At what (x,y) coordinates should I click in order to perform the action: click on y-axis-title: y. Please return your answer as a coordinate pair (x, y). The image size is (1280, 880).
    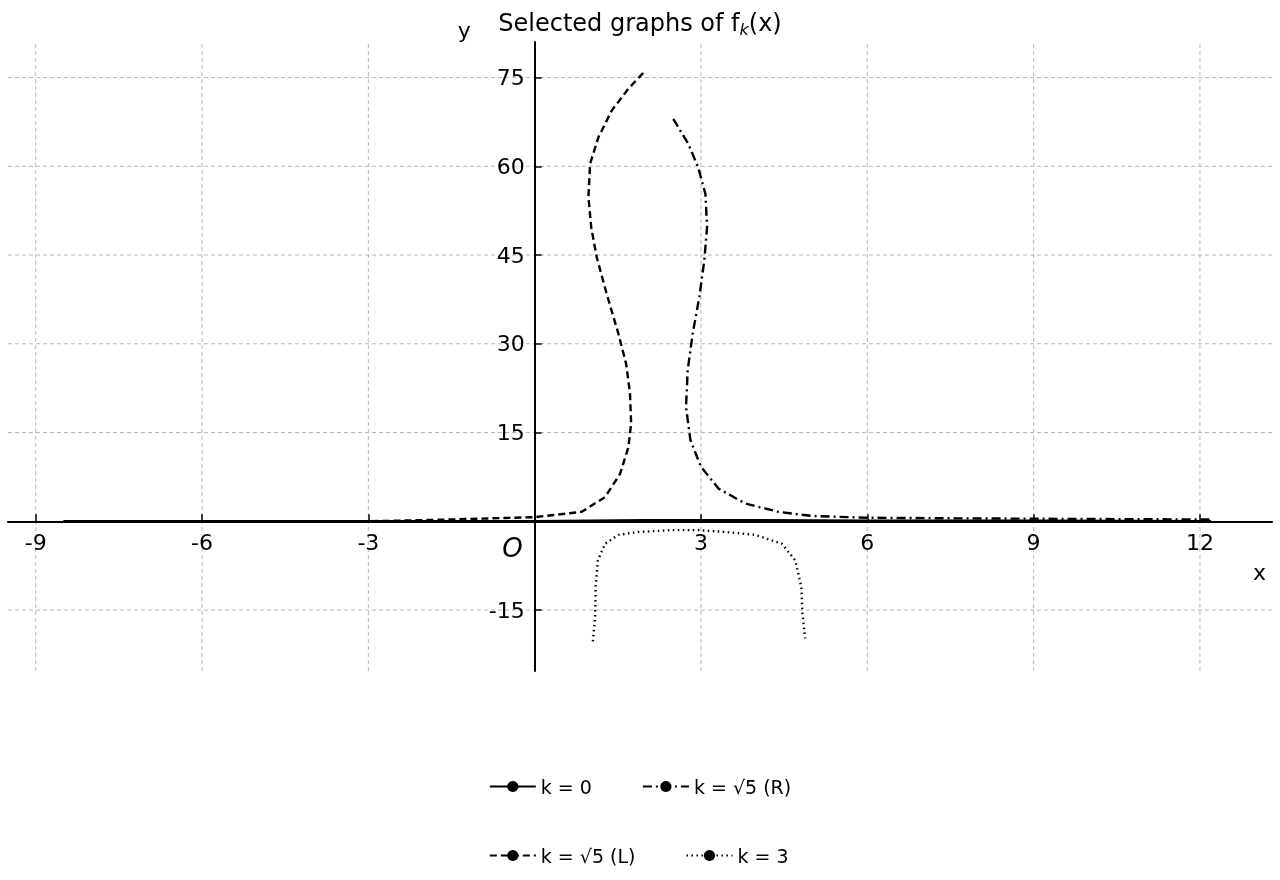
    Looking at the image, I should click on (464, 30).